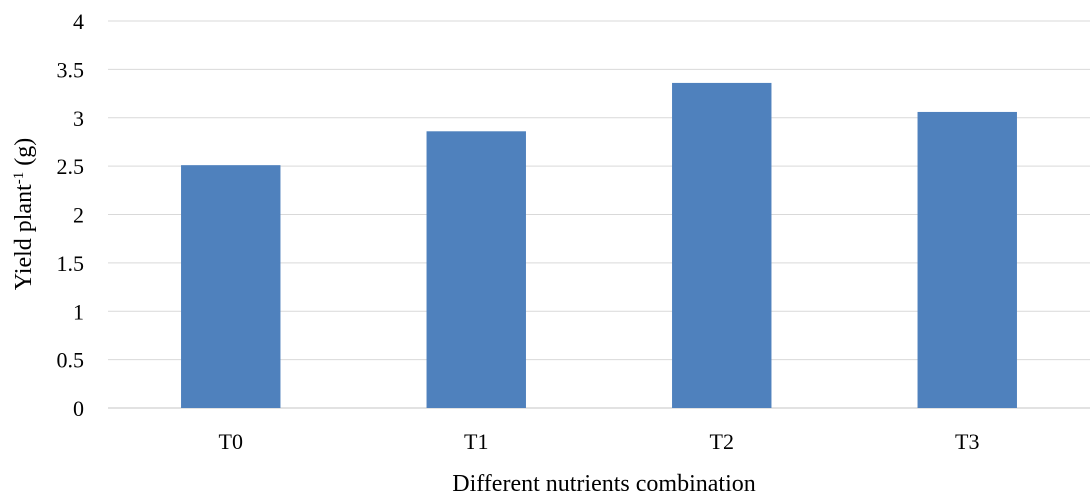 Image resolution: width=1091 pixels, height=498 pixels. I want to click on y-tick-label: 0, so click(78, 408).